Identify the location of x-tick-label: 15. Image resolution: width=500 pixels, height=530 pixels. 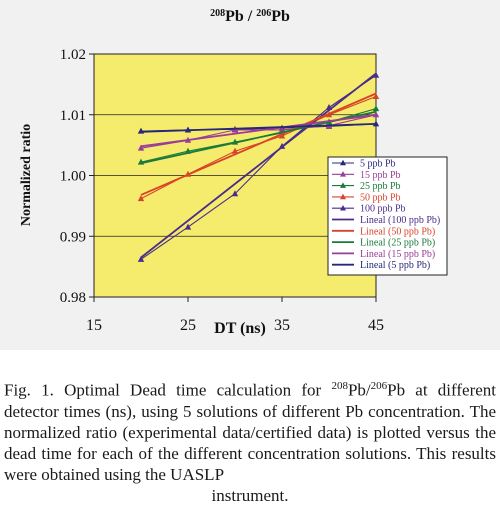
(94, 325).